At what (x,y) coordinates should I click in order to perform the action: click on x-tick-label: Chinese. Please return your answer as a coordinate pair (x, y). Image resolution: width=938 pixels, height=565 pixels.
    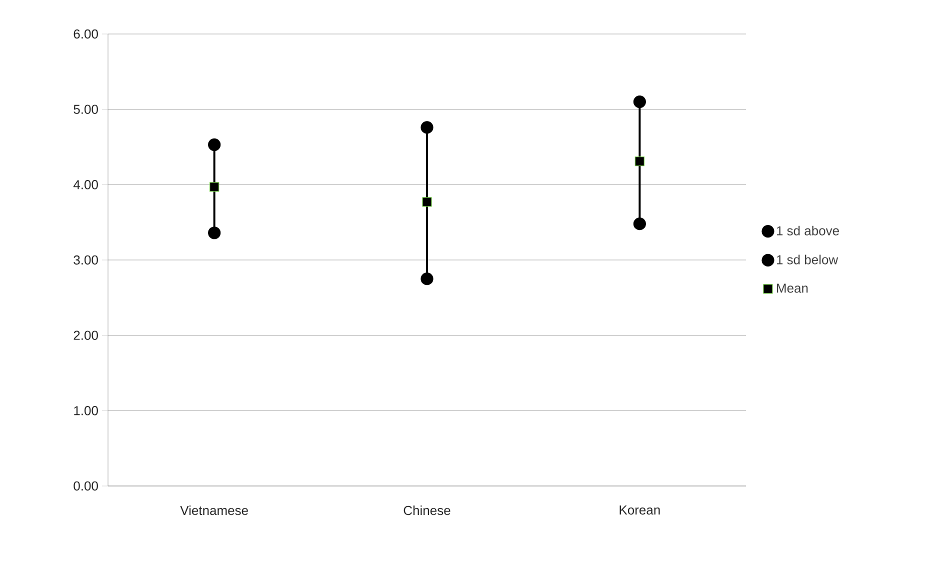
    Looking at the image, I should click on (427, 511).